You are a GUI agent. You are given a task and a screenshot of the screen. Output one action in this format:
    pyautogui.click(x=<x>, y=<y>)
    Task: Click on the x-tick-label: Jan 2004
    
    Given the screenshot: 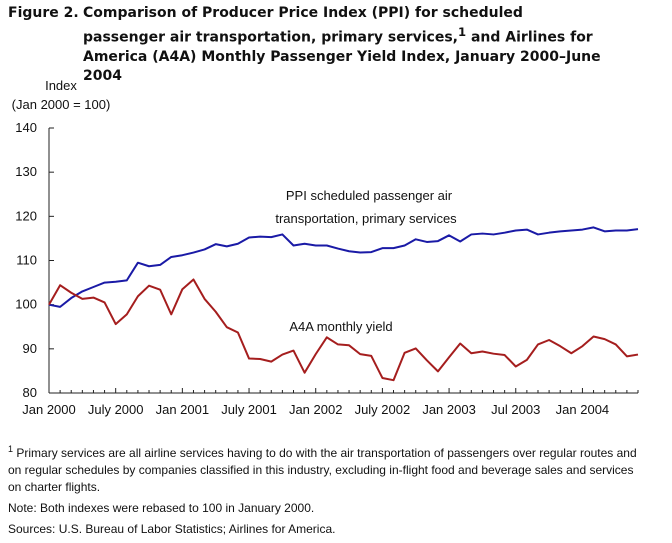 What is the action you would take?
    pyautogui.click(x=583, y=409)
    